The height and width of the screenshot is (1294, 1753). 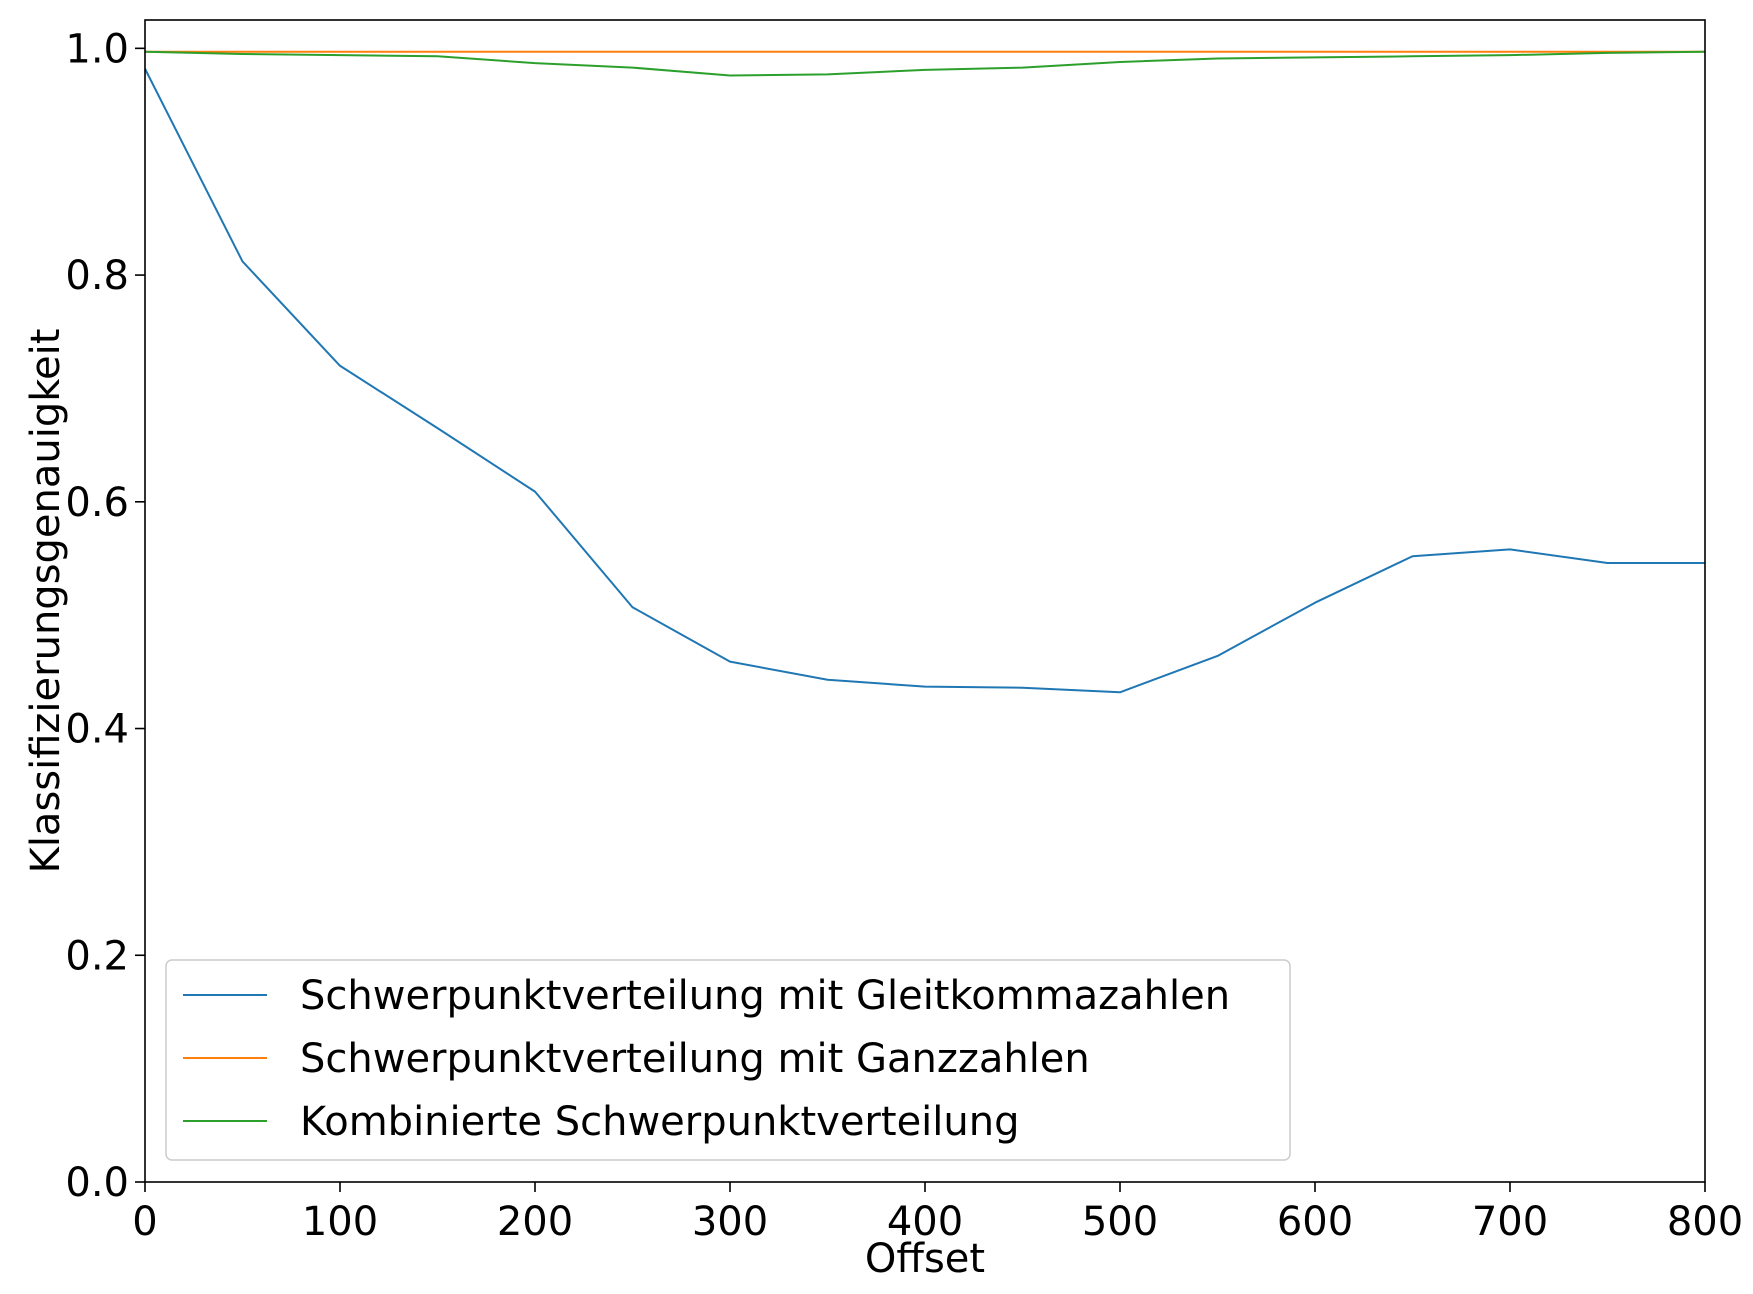 What do you see at coordinates (1510, 1222) in the screenshot?
I see `x-tick-label: 700` at bounding box center [1510, 1222].